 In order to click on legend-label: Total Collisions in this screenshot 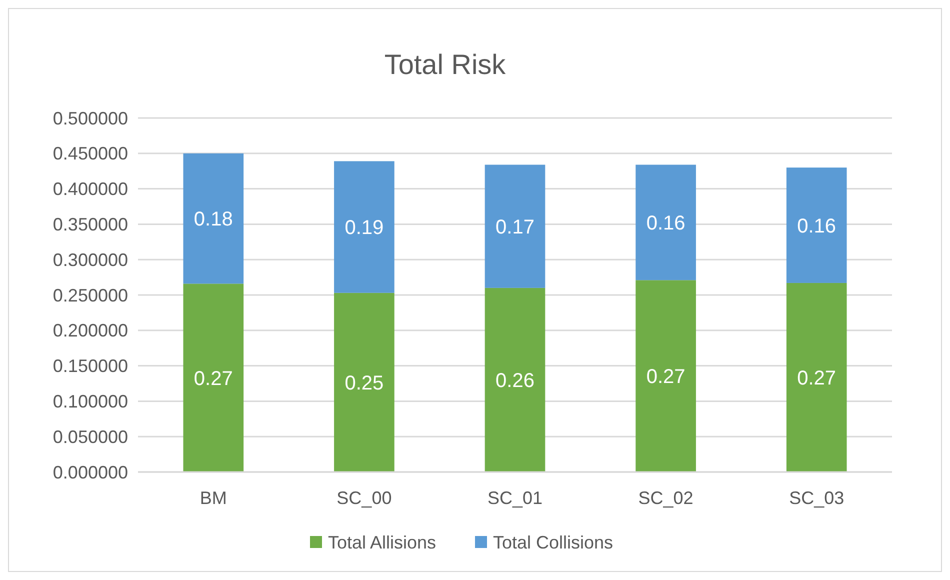, I will do `click(553, 542)`.